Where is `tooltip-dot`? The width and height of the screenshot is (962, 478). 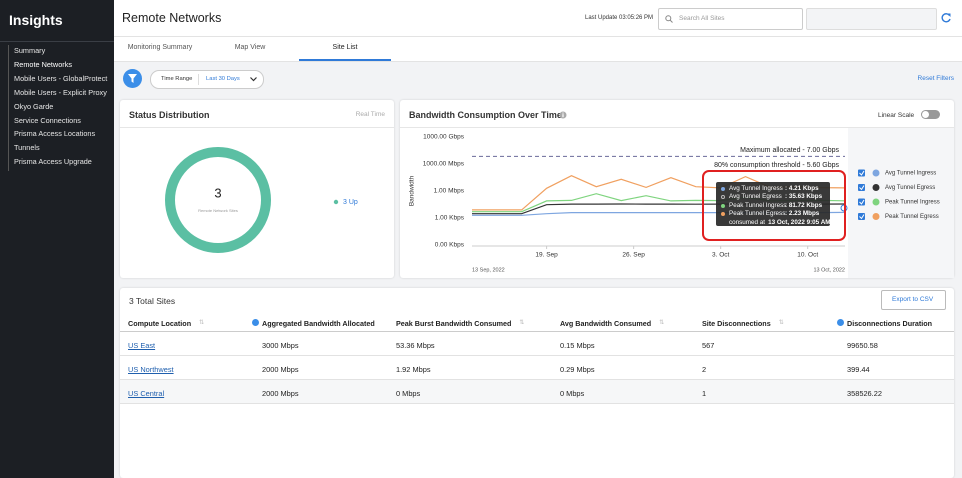 tooltip-dot is located at coordinates (723, 189).